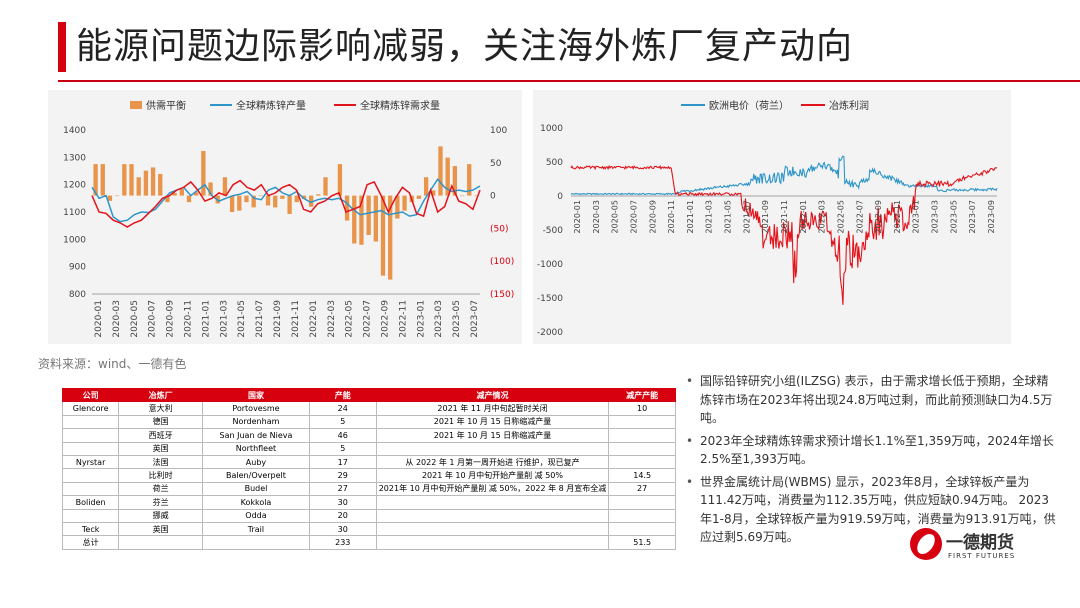  I want to click on y-right-tick: (100), so click(502, 262).